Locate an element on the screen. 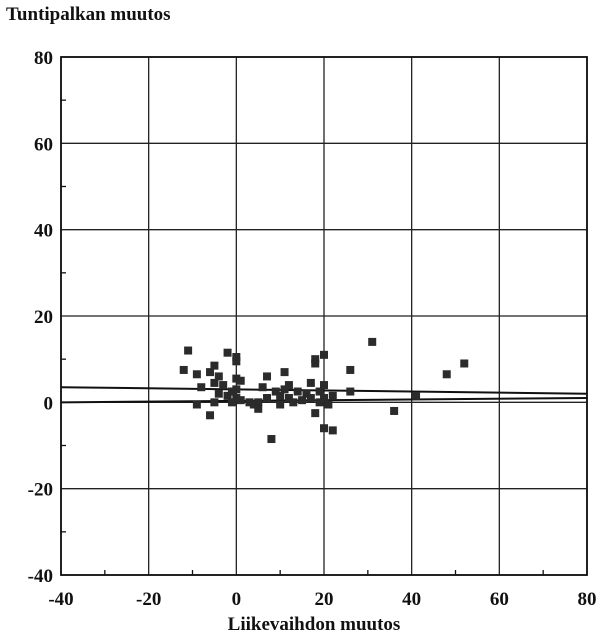  regression-line is located at coordinates (324, 390).